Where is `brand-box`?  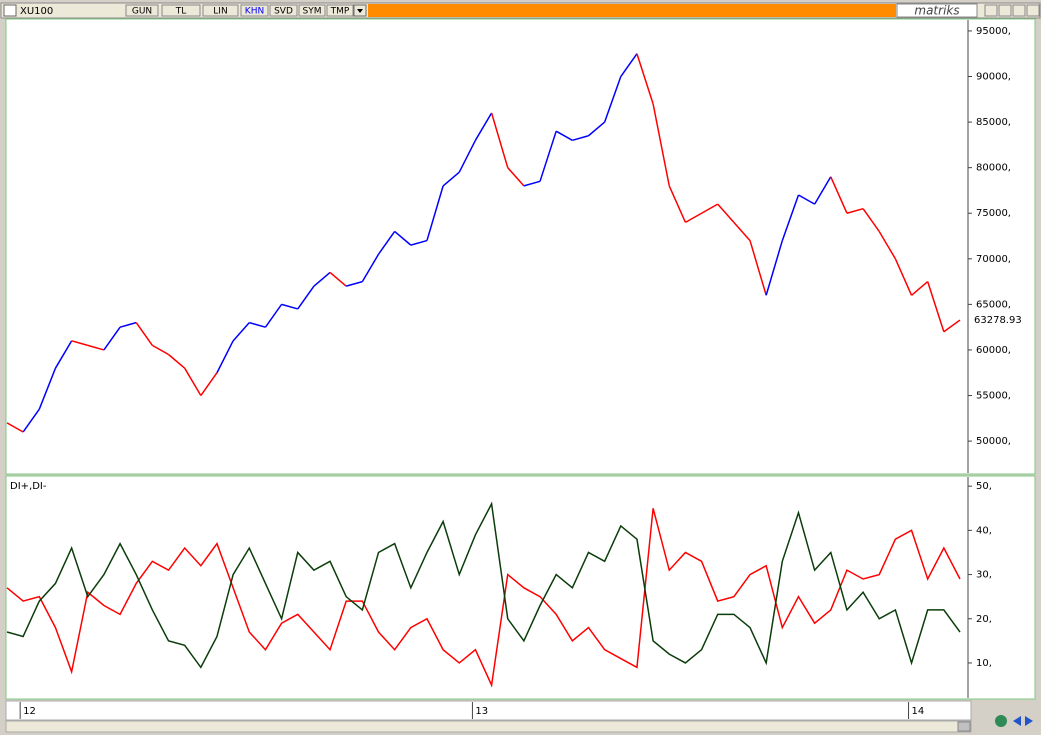
brand-box is located at coordinates (937, 10).